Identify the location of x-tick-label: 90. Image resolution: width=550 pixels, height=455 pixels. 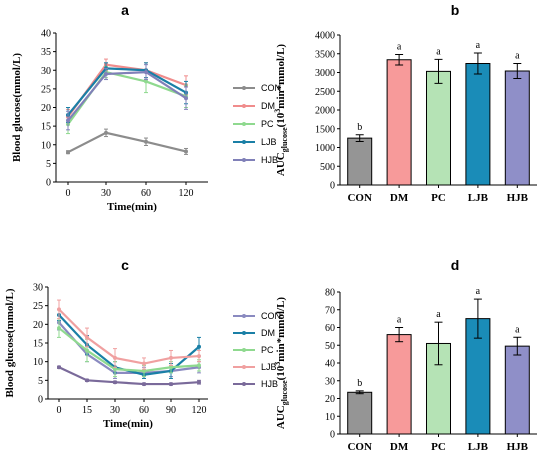
(171, 410).